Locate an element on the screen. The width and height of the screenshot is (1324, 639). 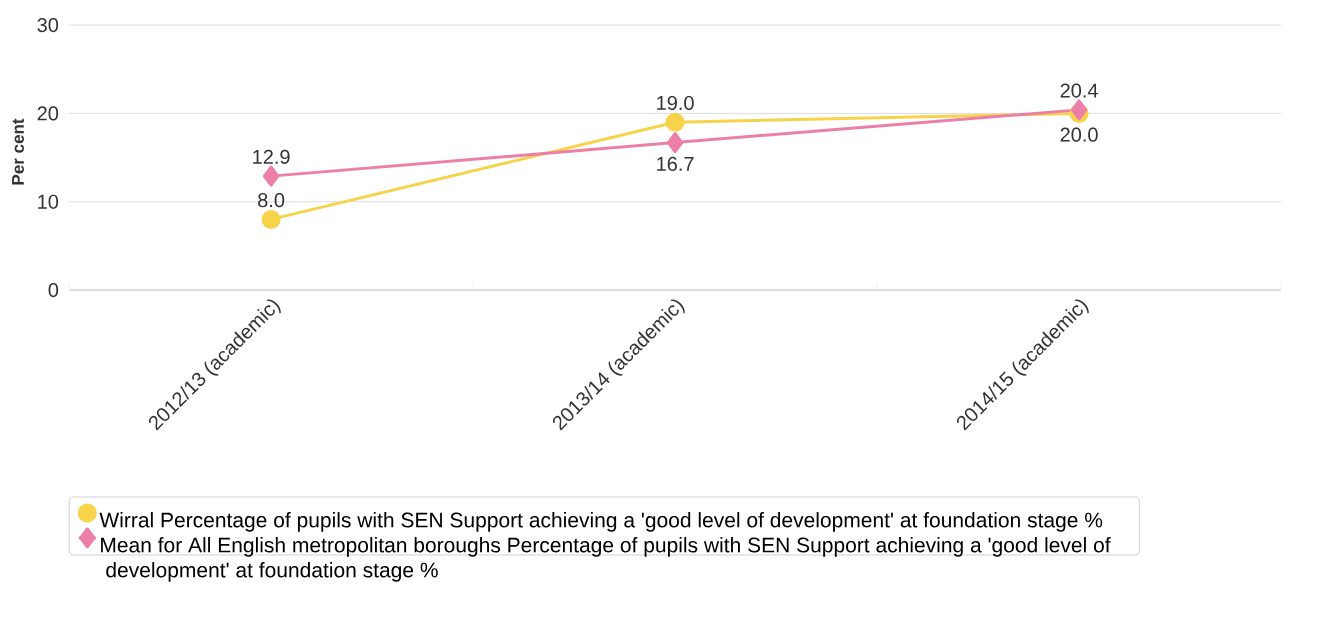
data-label: 20.0 is located at coordinates (1079, 134).